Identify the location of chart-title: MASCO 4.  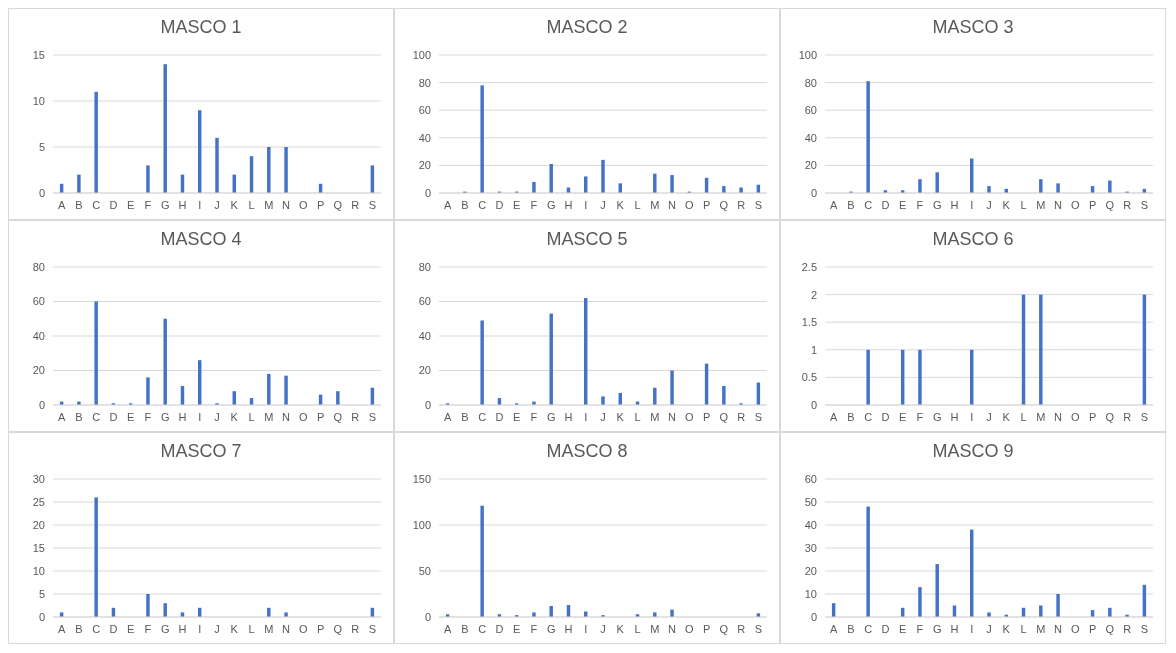
(201, 239).